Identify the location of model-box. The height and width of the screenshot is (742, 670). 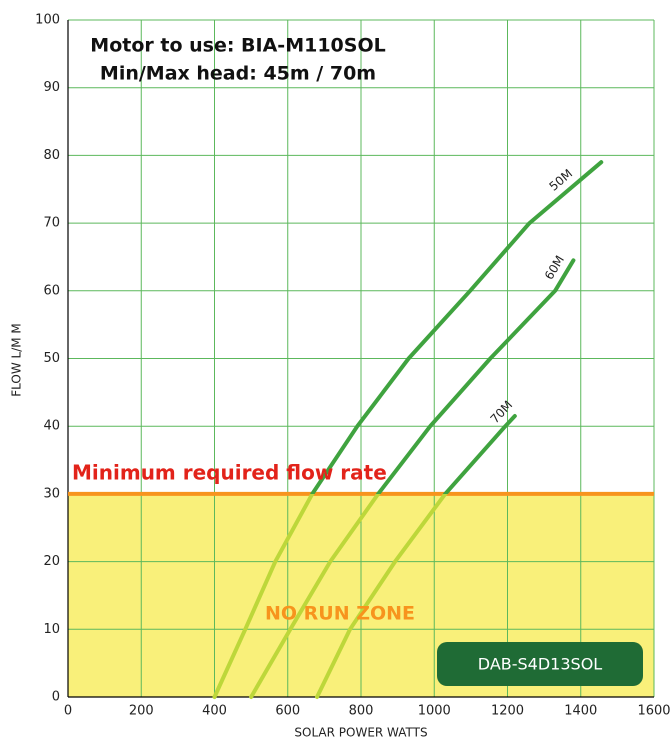
(540, 664).